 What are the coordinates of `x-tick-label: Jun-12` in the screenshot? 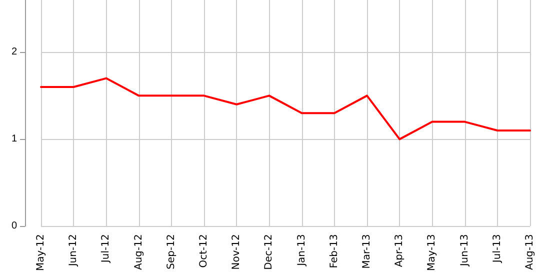 It's located at (74, 251).